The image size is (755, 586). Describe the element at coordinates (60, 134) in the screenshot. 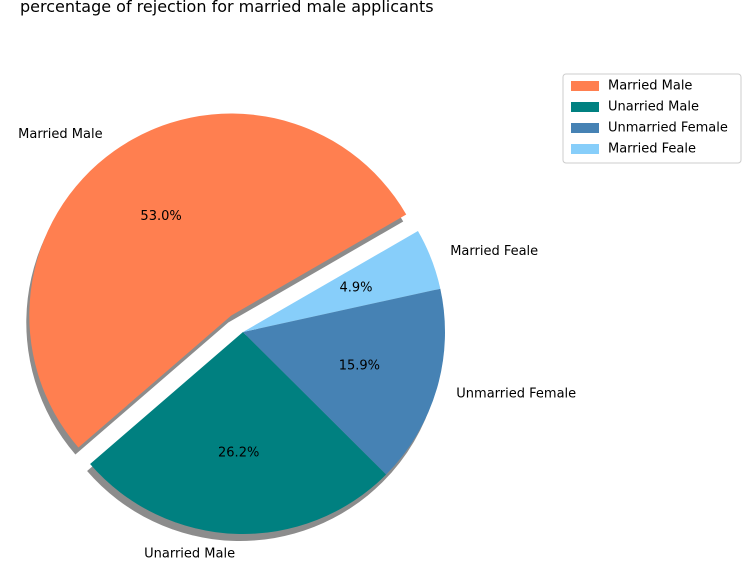

I see `pie-category-label-married-male: Married Male` at that location.